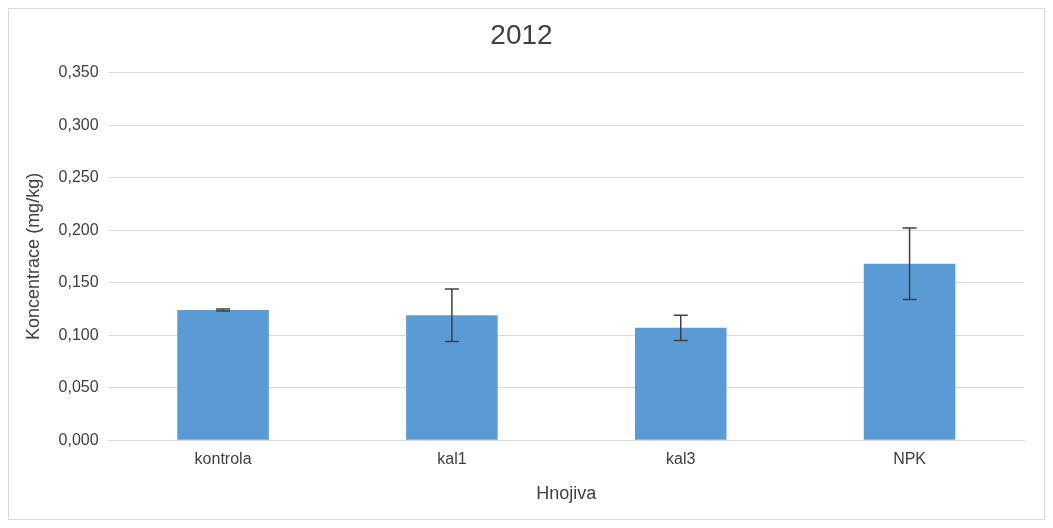 This screenshot has width=1053, height=528. Describe the element at coordinates (910, 459) in the screenshot. I see `x-tick-label: NPK` at that location.